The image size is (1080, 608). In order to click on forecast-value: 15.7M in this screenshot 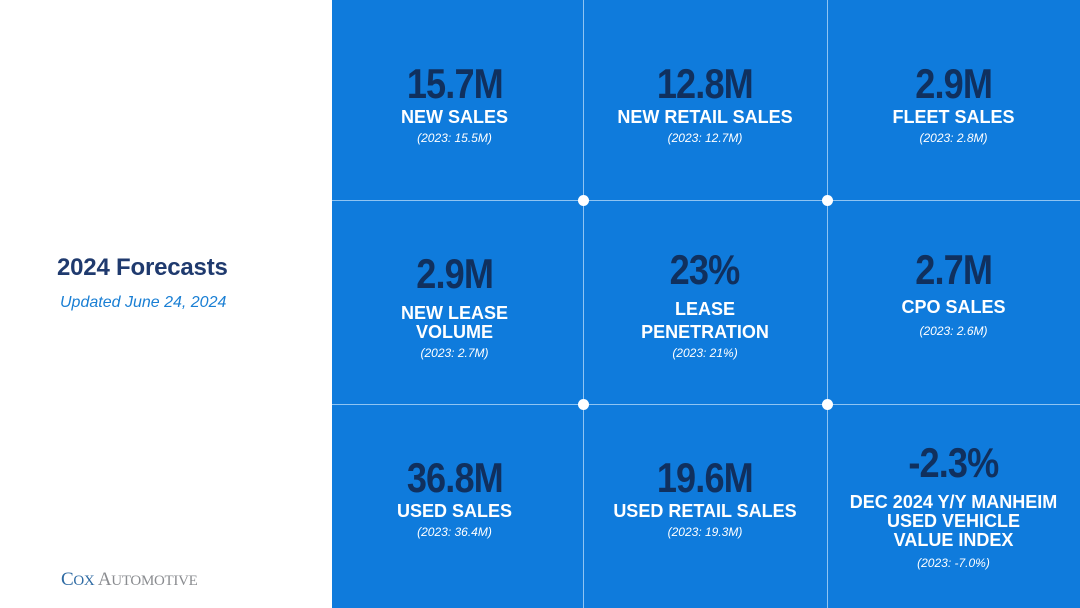, I will do `click(454, 83)`.